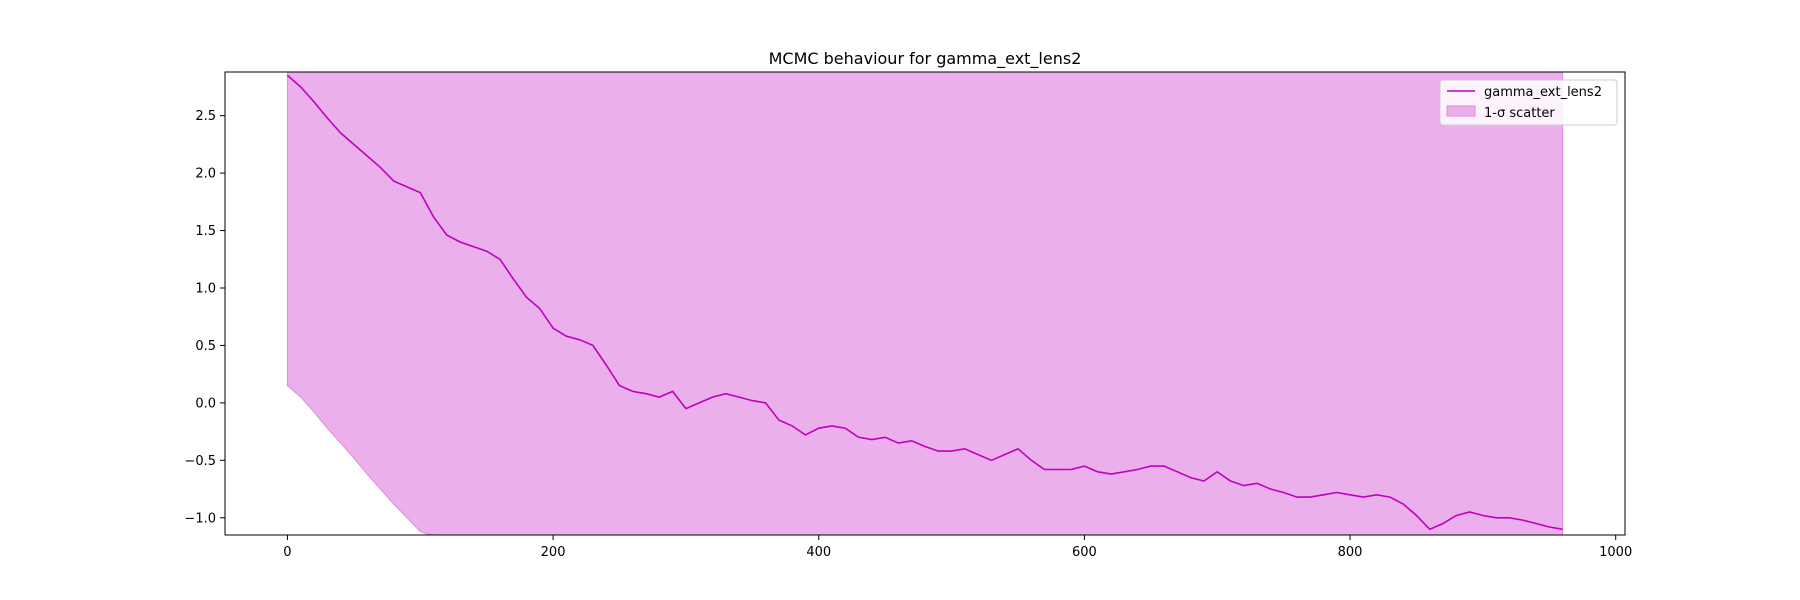 This screenshot has width=1800, height=600. I want to click on y-tick-label: −1.0, so click(200, 518).